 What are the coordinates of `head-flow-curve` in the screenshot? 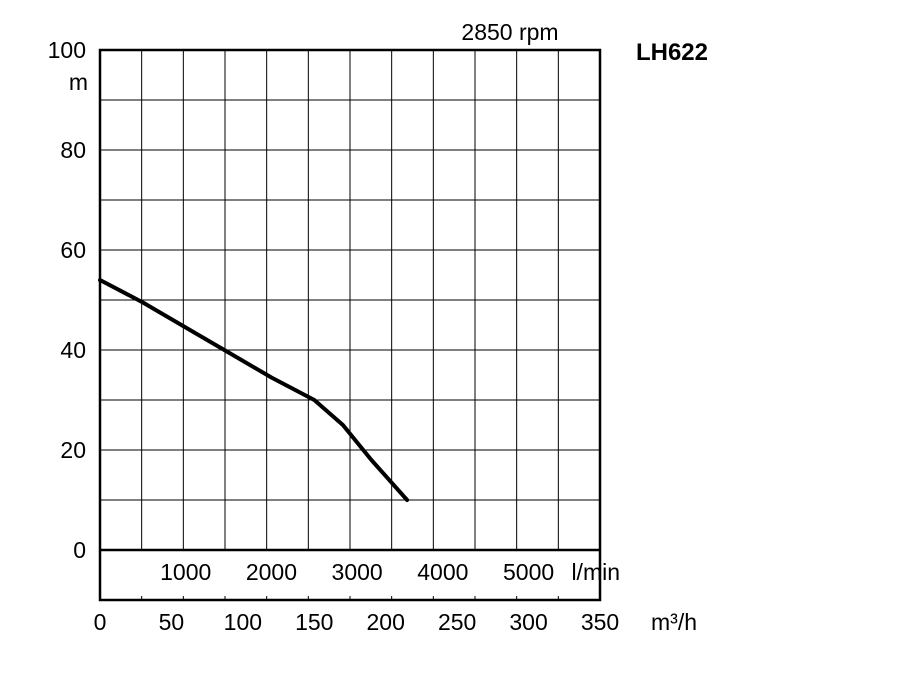 It's located at (254, 390).